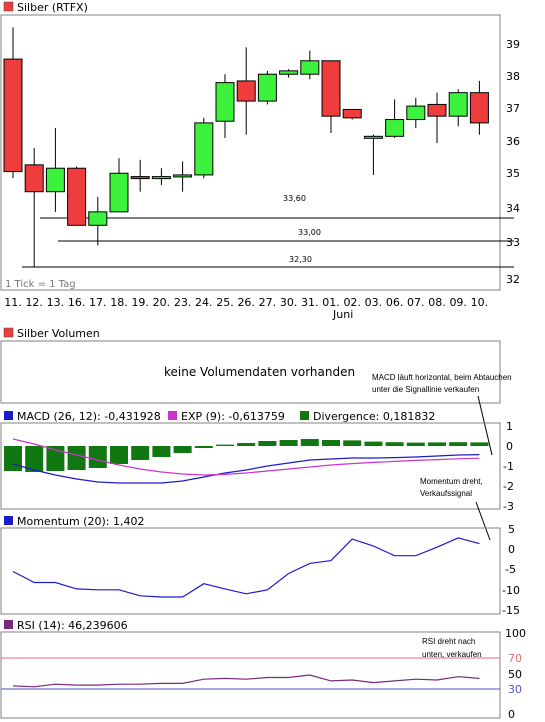  What do you see at coordinates (515, 674) in the screenshot?
I see `rsi-y-tick: 50` at bounding box center [515, 674].